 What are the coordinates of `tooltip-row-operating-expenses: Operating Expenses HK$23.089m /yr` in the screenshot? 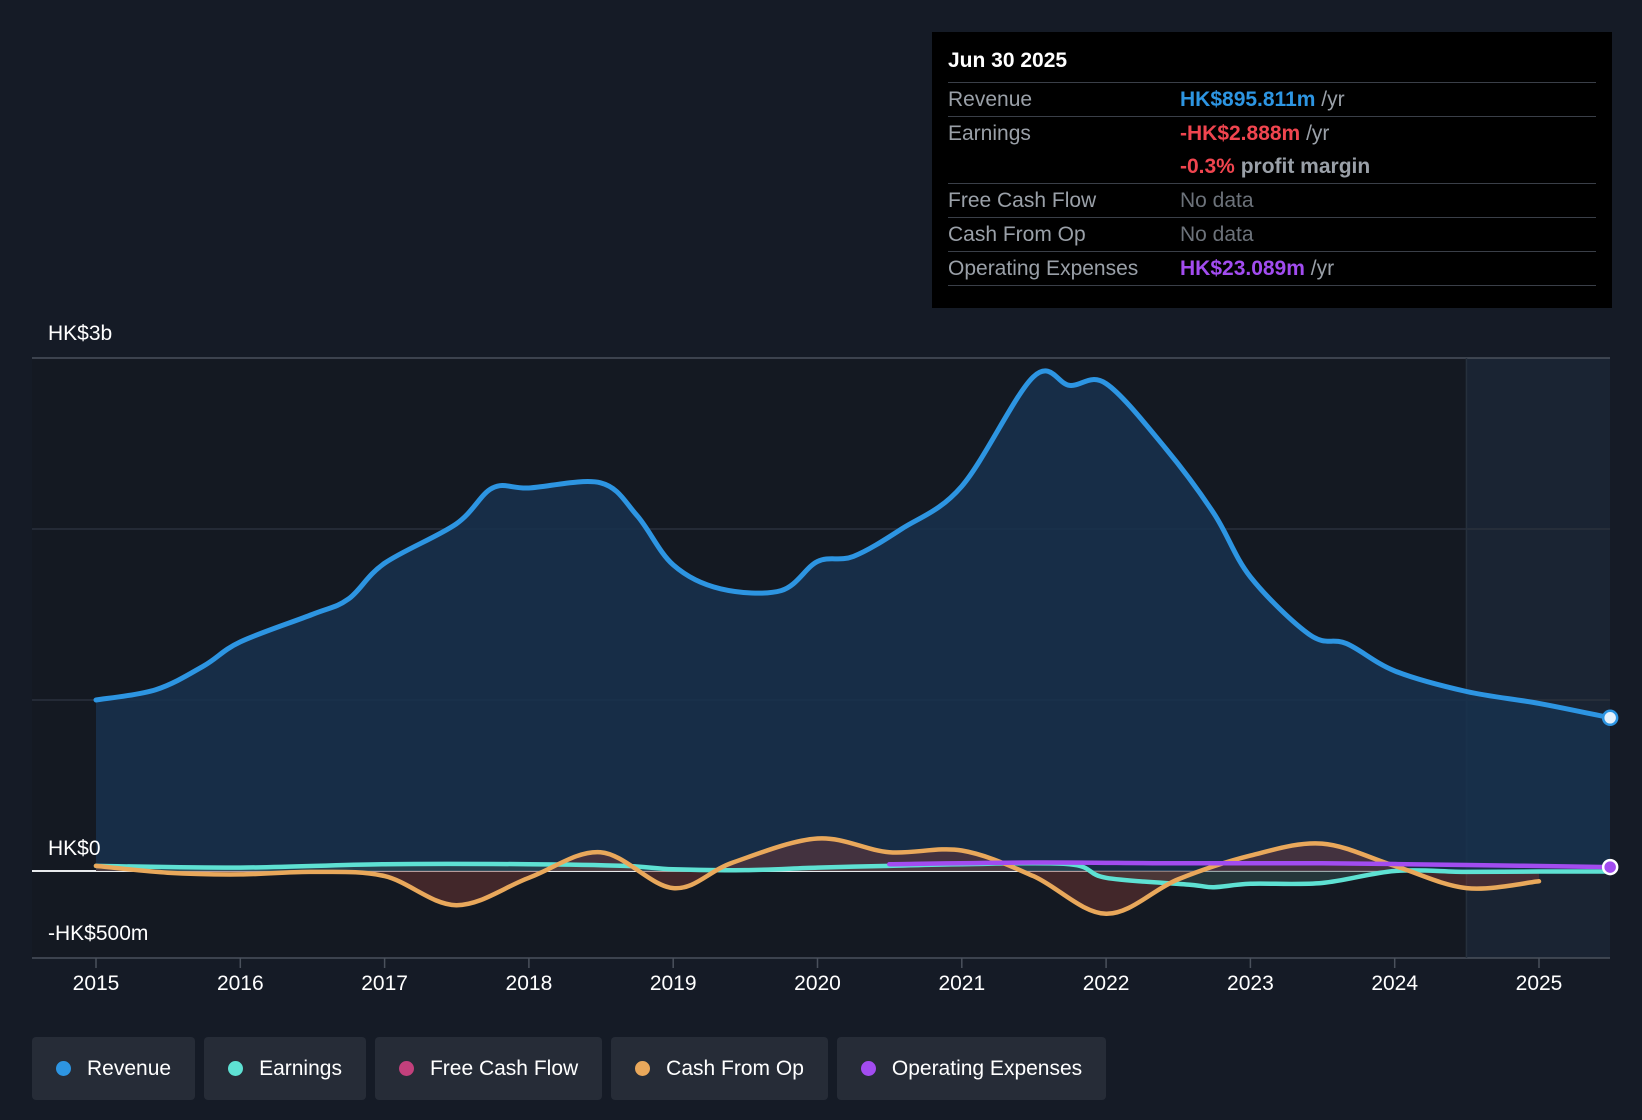 It's located at (1272, 269).